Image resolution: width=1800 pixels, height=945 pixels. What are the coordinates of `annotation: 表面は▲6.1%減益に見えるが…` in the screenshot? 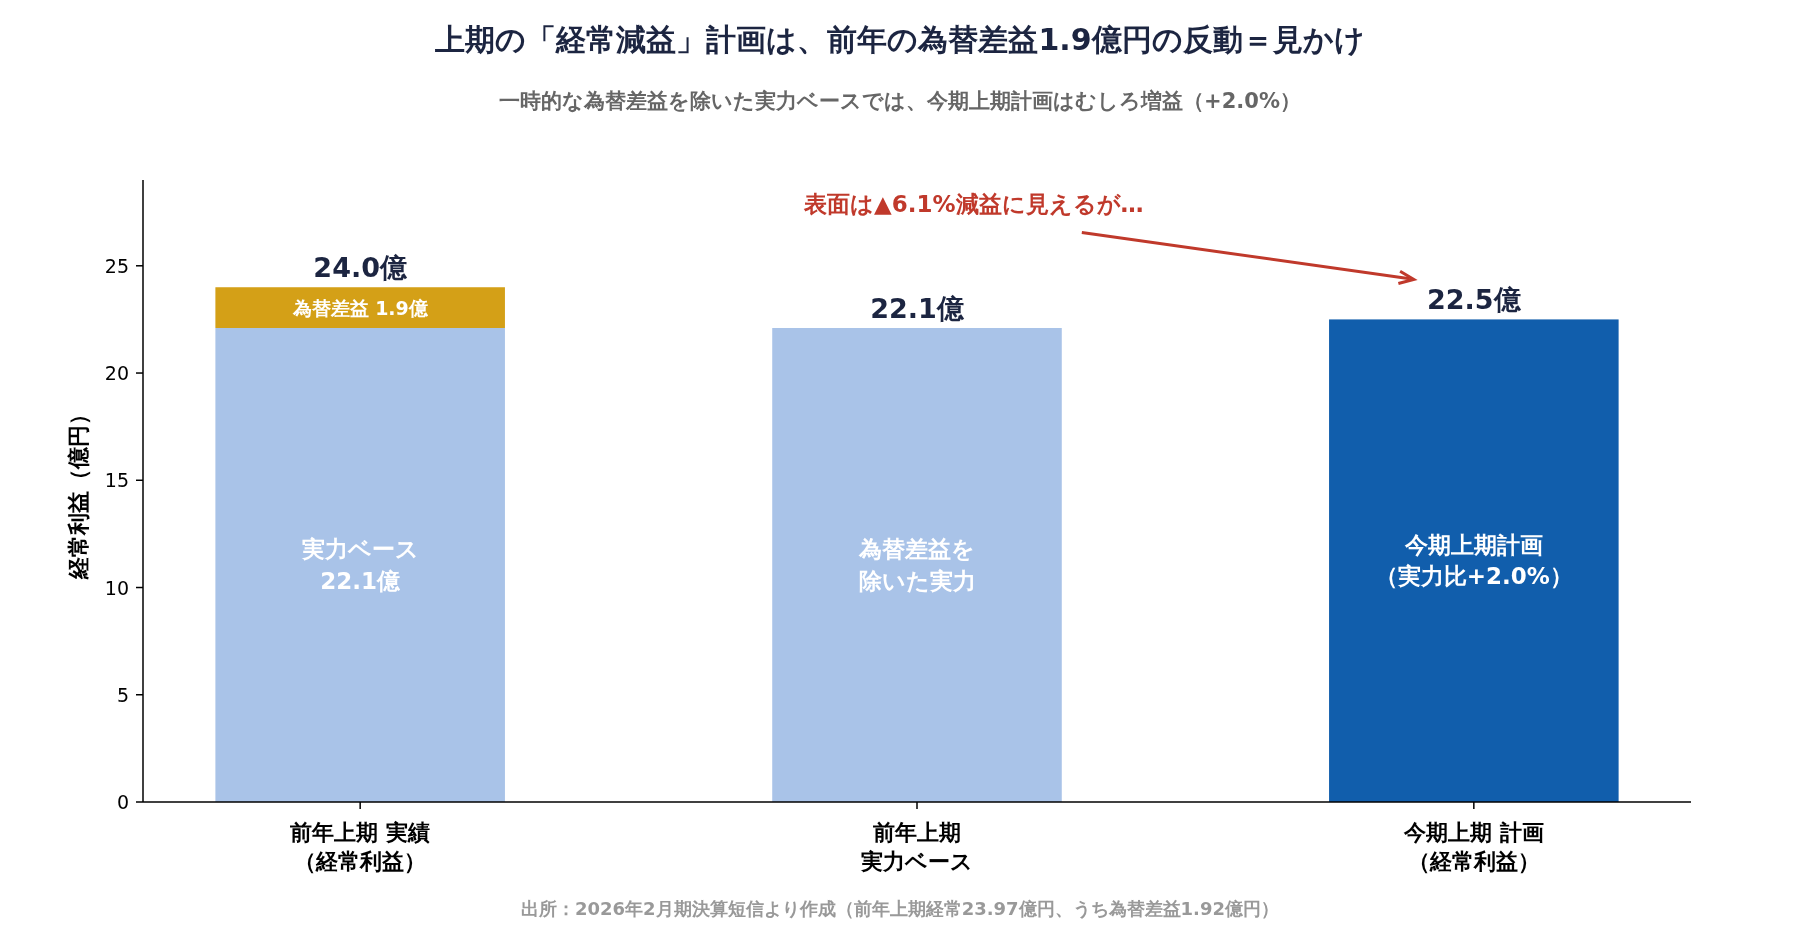 It's located at (973, 204).